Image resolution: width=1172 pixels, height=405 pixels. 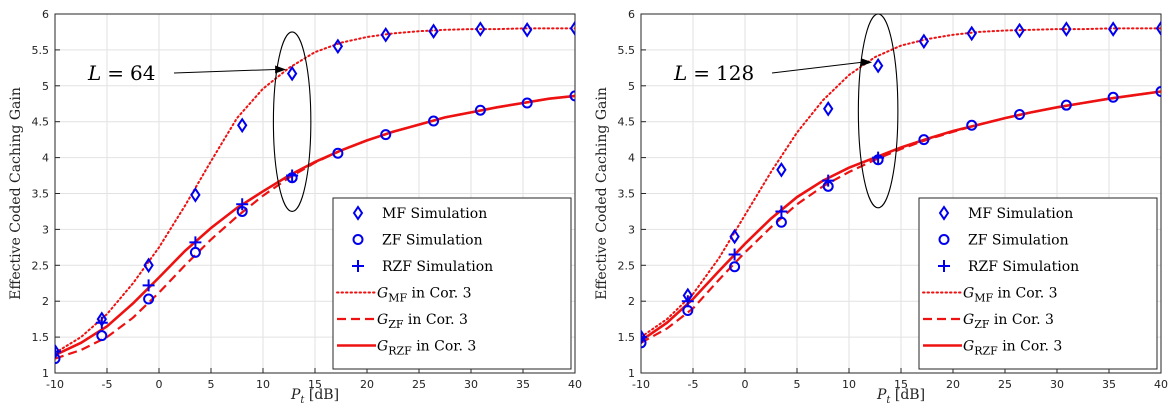 I want to click on legend-label: GZF in Cor. 3, so click(x=422, y=321).